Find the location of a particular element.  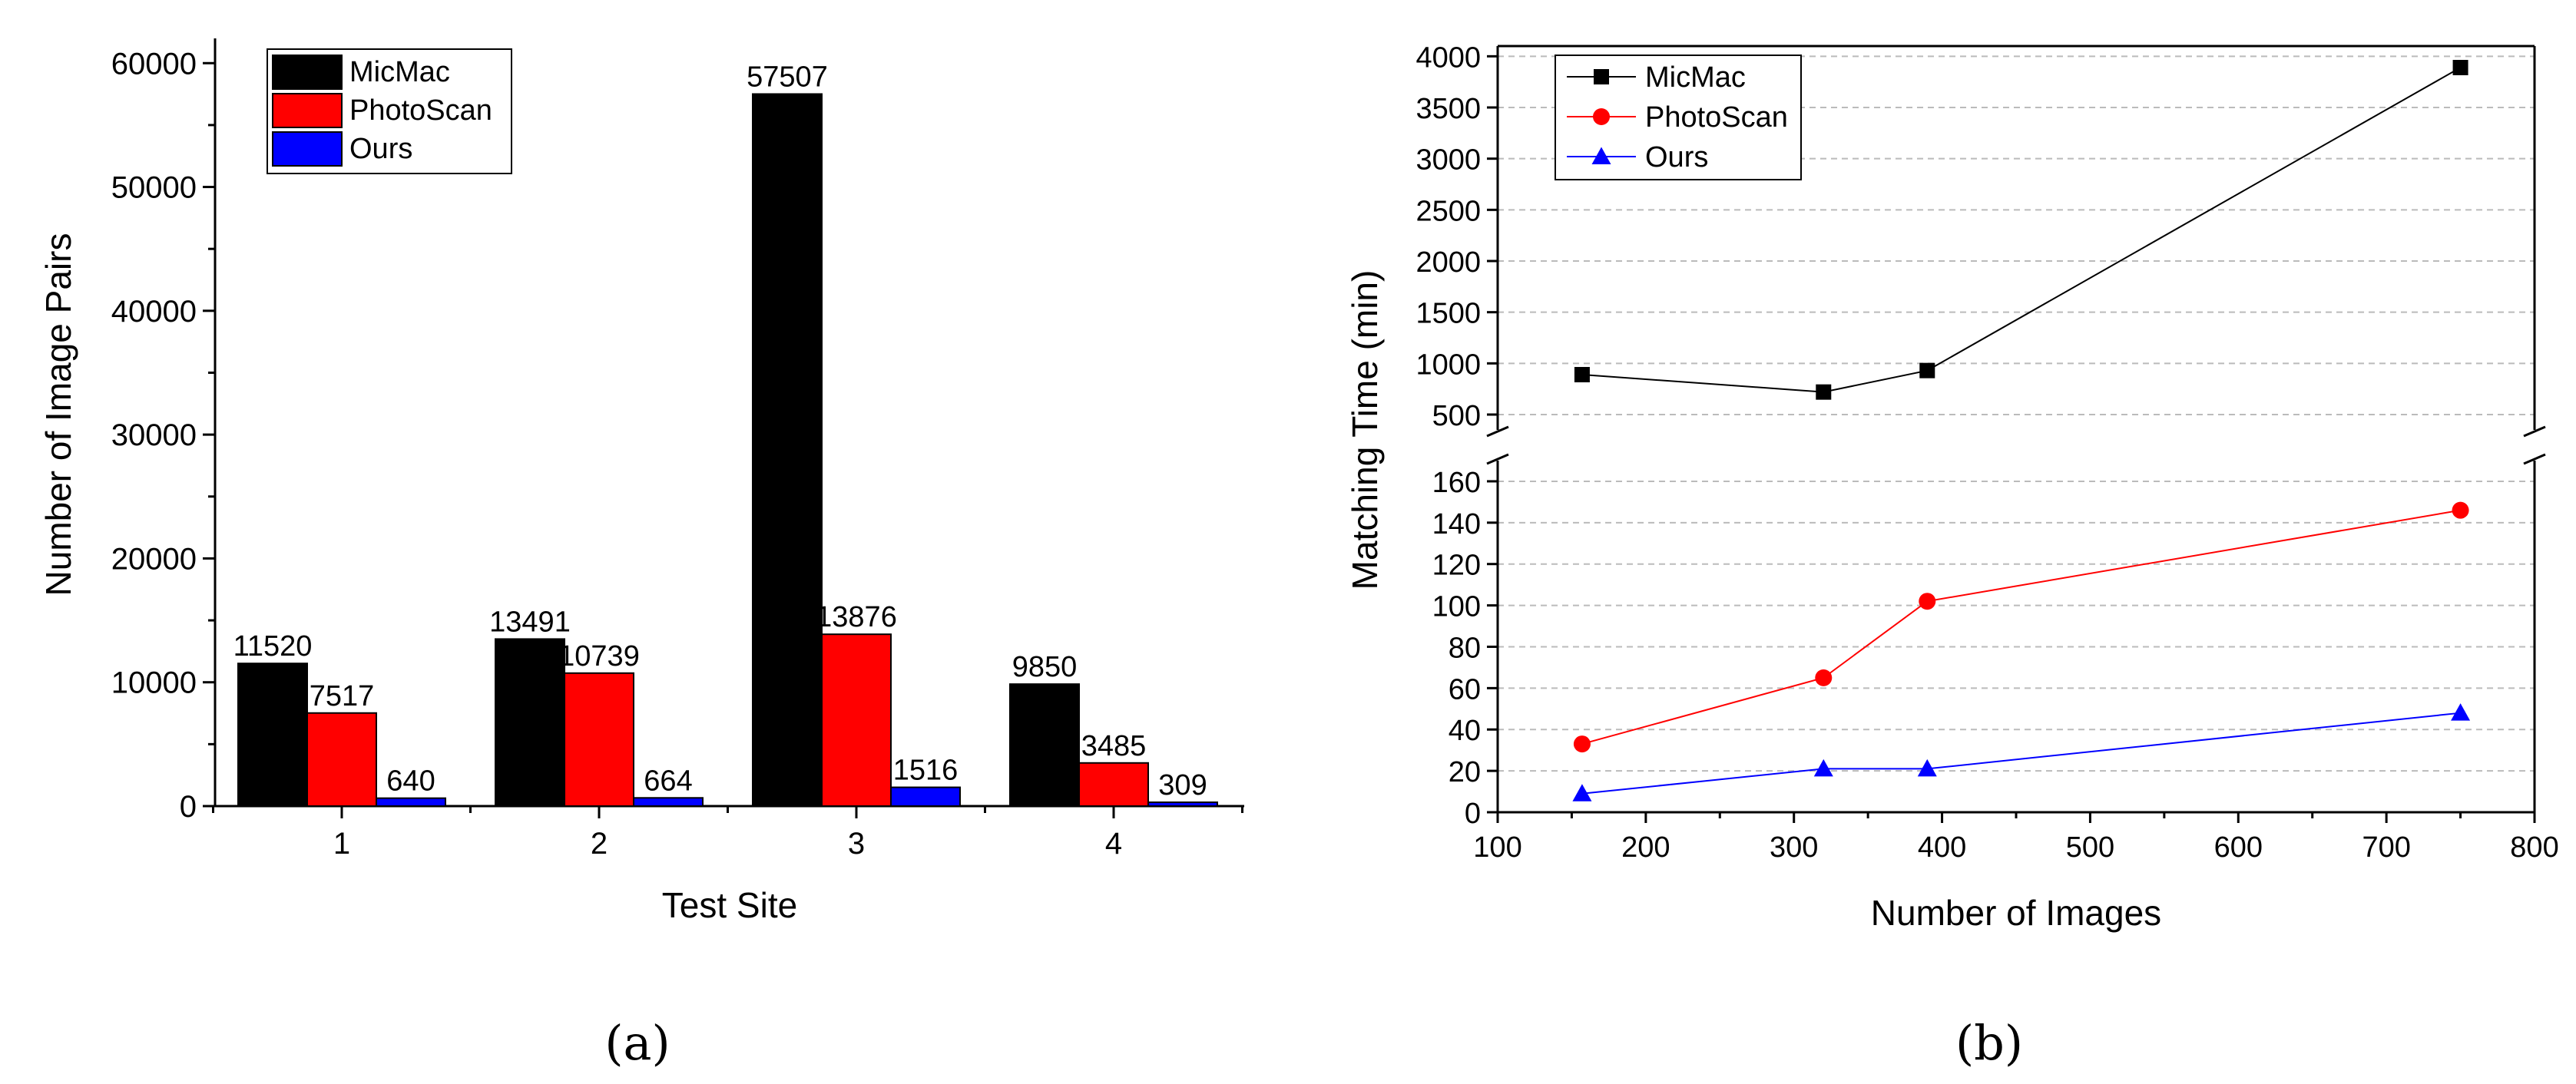

x-tick-label: 200 is located at coordinates (1645, 847).